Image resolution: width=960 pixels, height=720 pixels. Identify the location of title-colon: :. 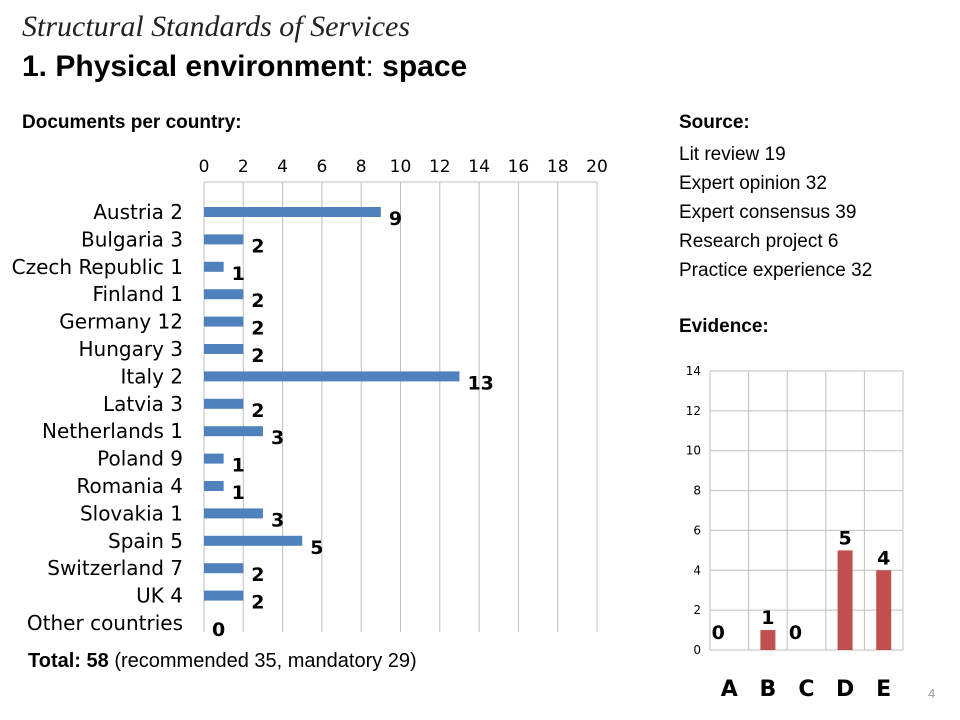
(369, 66).